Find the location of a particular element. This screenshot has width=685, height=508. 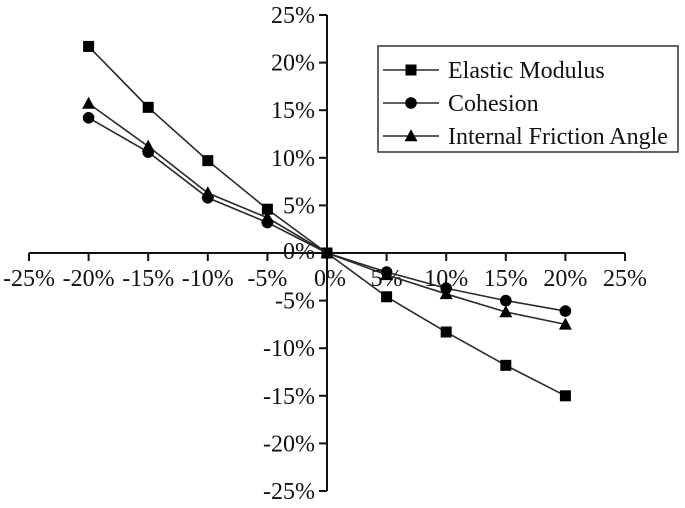

x-tick-label: 0% is located at coordinates (330, 279).